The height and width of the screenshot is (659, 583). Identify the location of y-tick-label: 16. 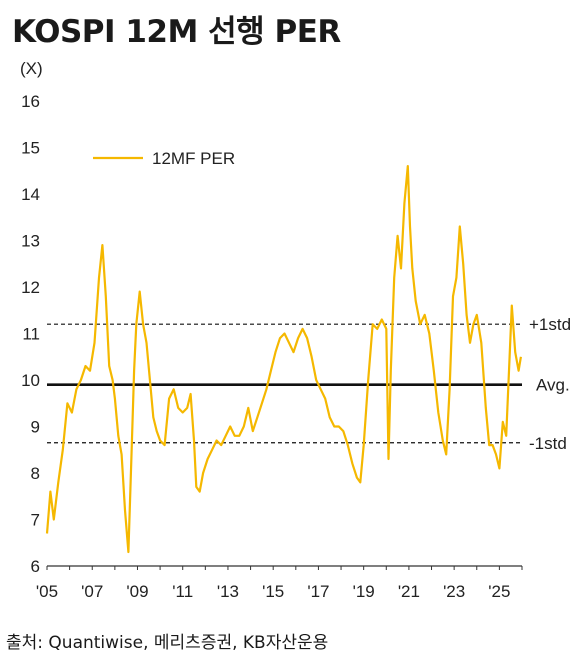
(30, 101).